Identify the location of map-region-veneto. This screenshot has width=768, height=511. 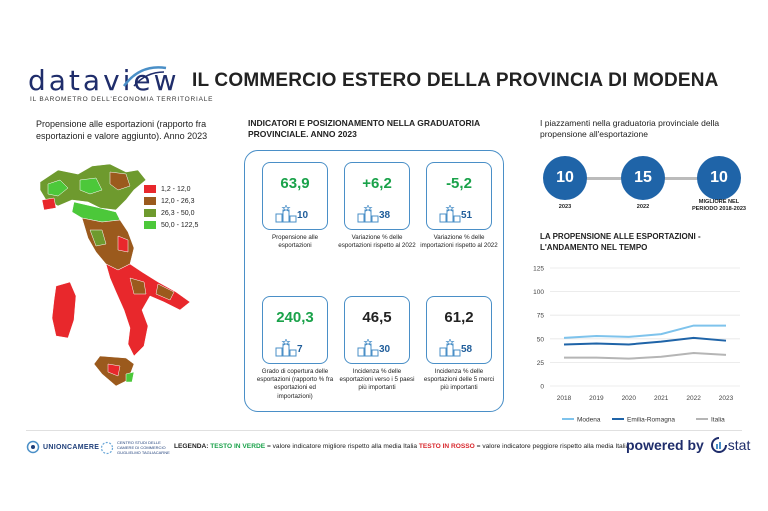
(120, 181).